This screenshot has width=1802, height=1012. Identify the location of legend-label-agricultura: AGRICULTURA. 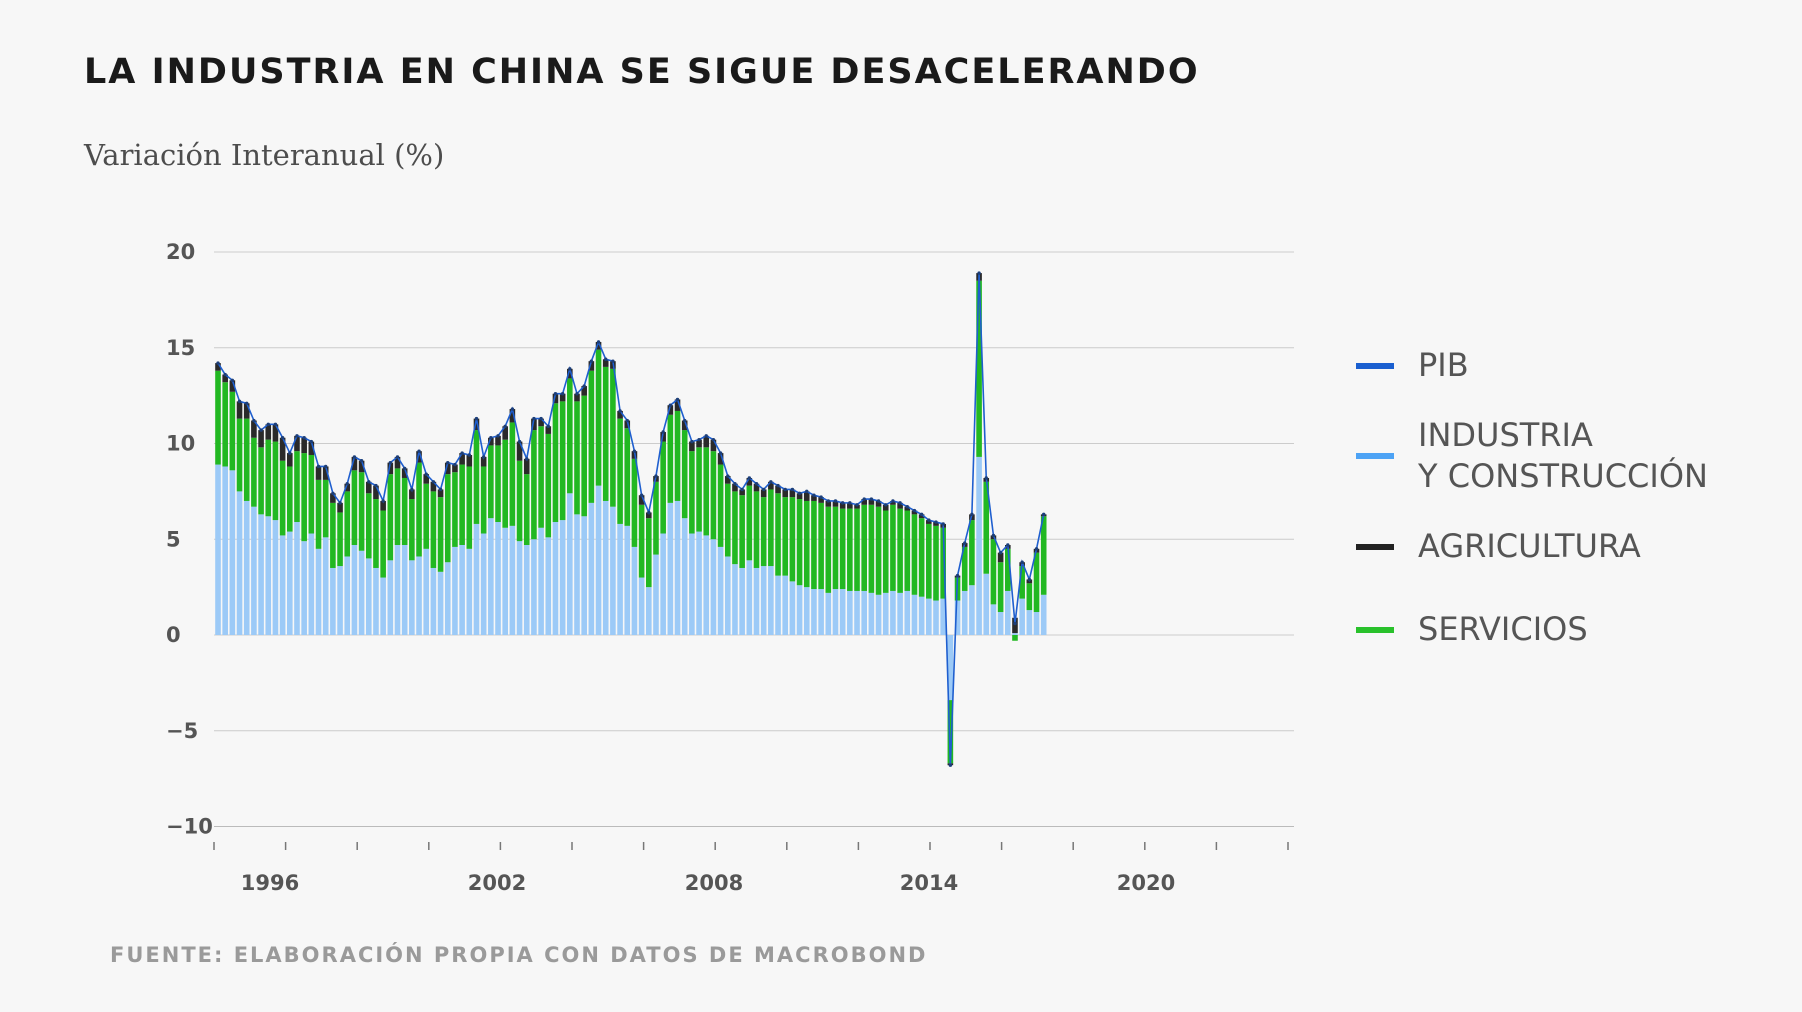
(1529, 546).